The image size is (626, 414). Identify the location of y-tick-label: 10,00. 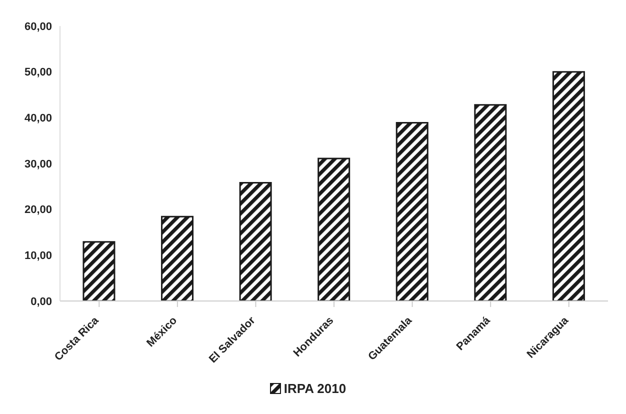
(38, 256).